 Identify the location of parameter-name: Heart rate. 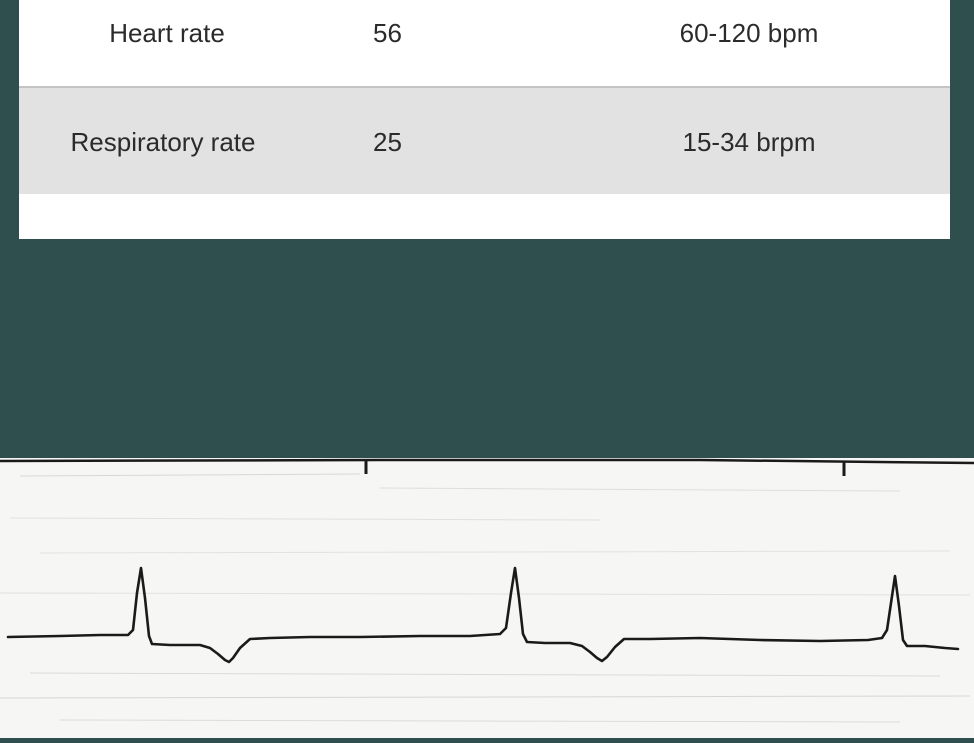
(167, 33).